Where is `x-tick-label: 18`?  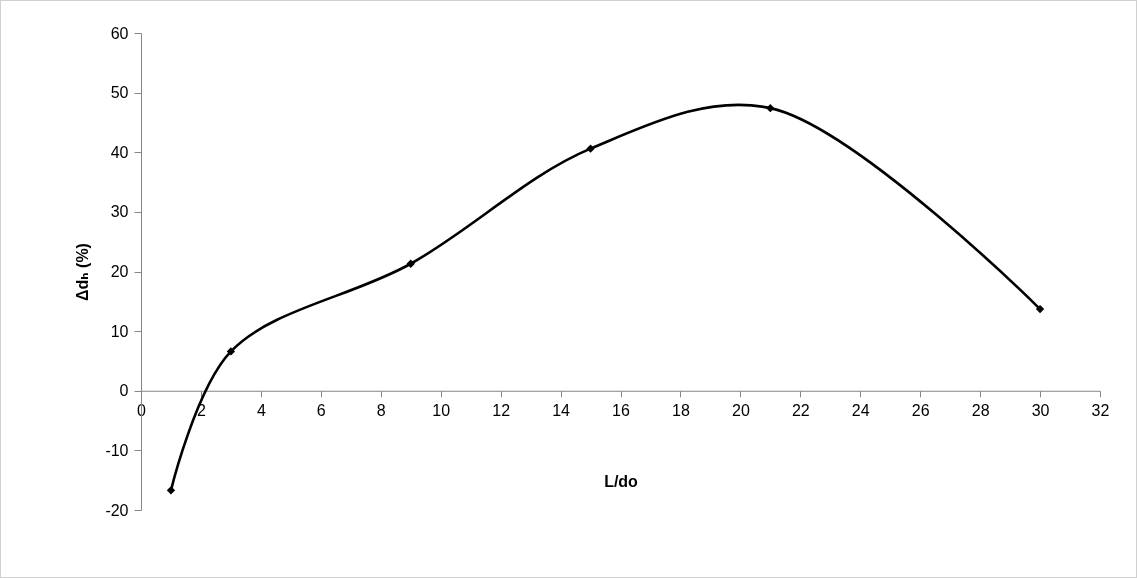
x-tick-label: 18 is located at coordinates (681, 411).